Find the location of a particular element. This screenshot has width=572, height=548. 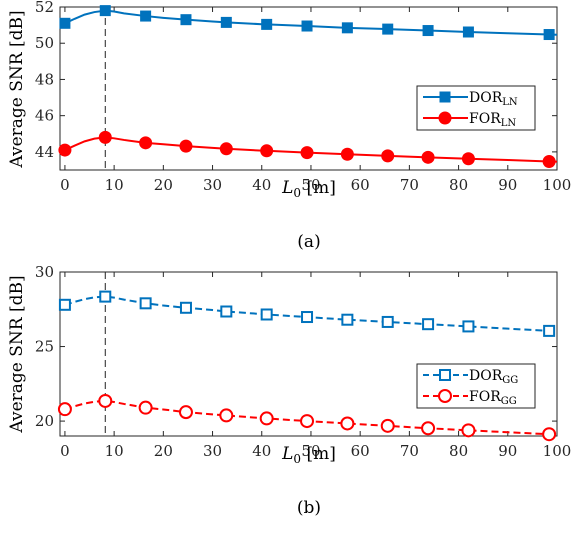

legend-marker-for-ln is located at coordinates (445, 118).